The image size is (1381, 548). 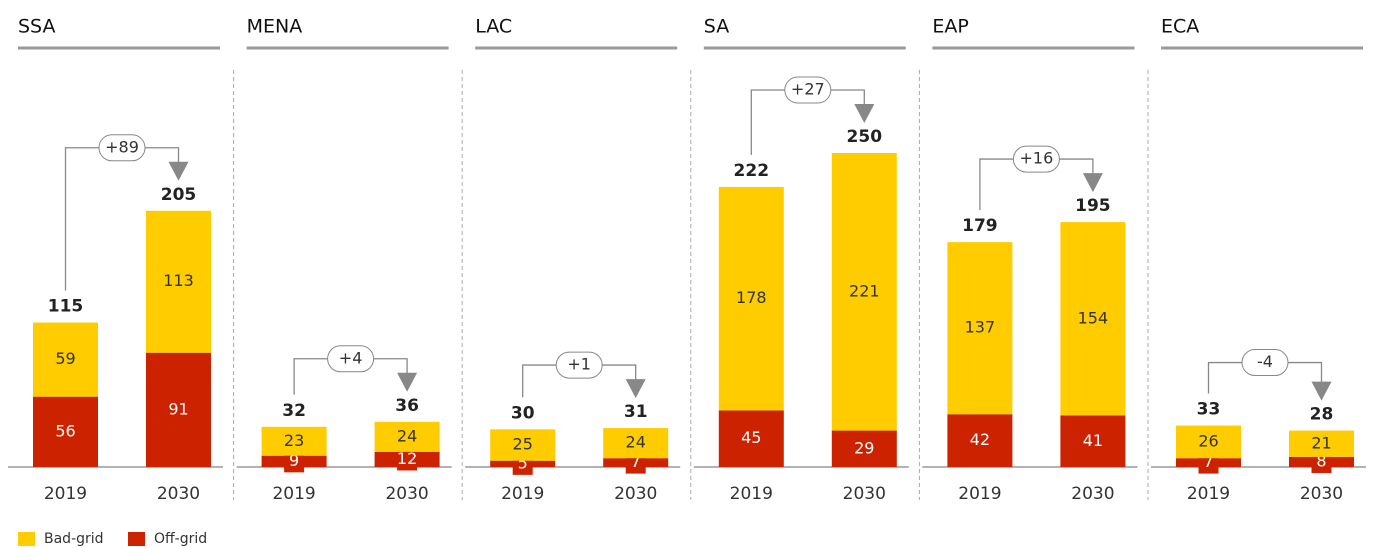 What do you see at coordinates (1209, 410) in the screenshot?
I see `total-label: 33` at bounding box center [1209, 410].